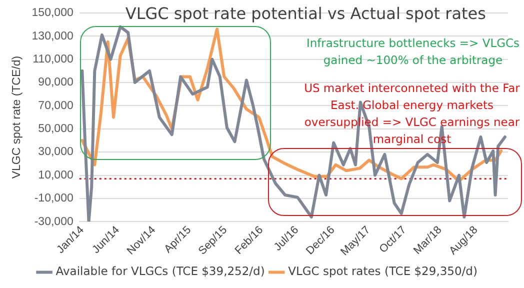 This screenshot has width=524, height=288. I want to click on legend-label: VLGC spot rates (TCE $29,350/d), so click(383, 271).